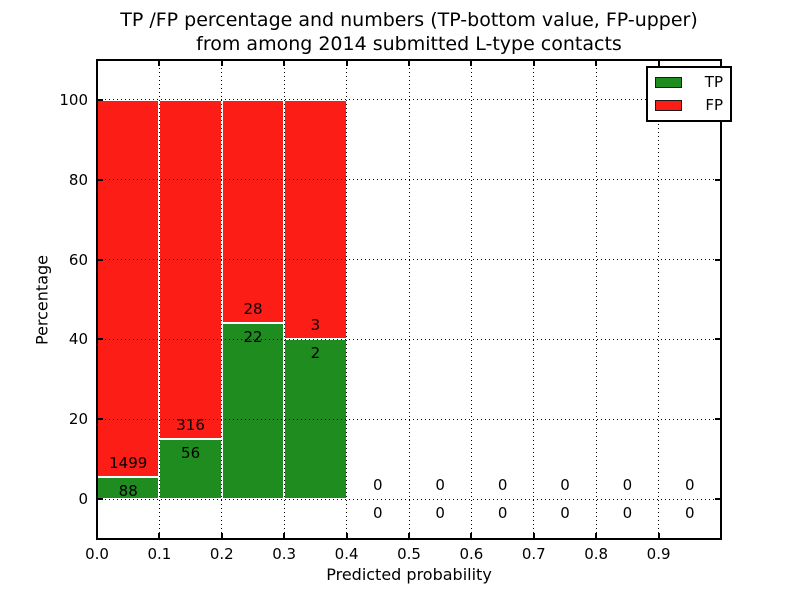 This screenshot has height=600, width=800. What do you see at coordinates (83, 499) in the screenshot?
I see `y-tick-label: 0` at bounding box center [83, 499].